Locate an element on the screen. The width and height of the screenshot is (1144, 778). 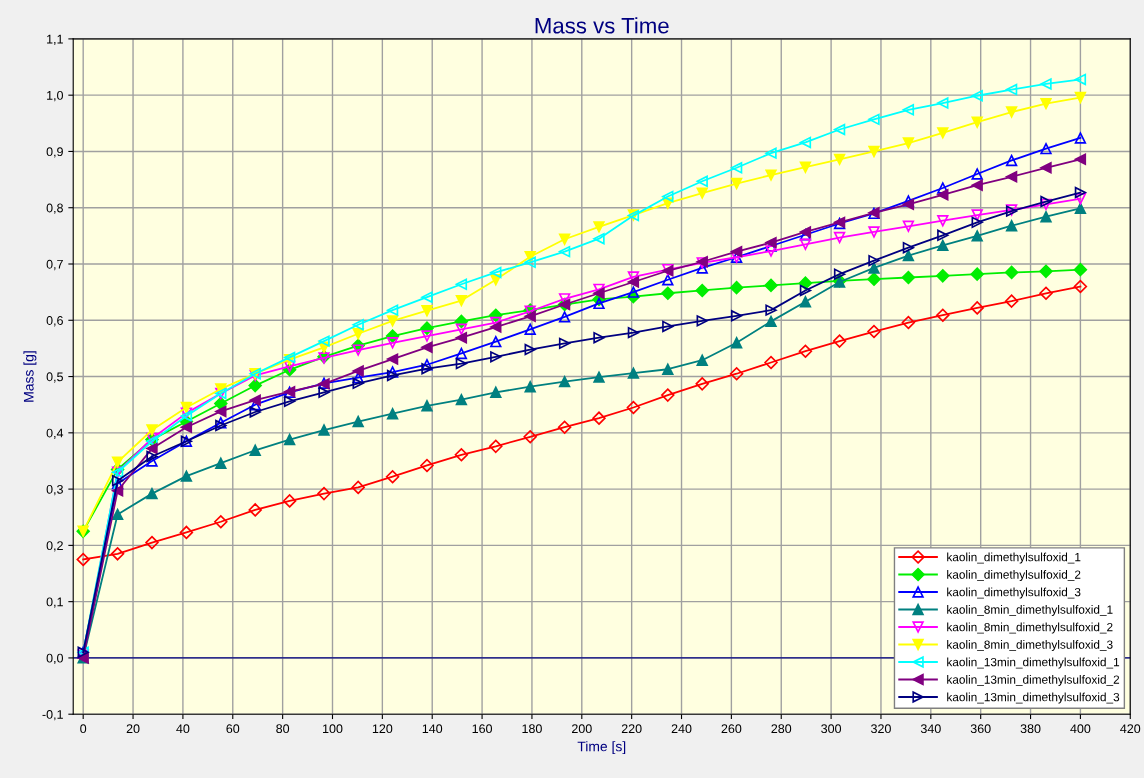
x-tick-label: 100 is located at coordinates (333, 729).